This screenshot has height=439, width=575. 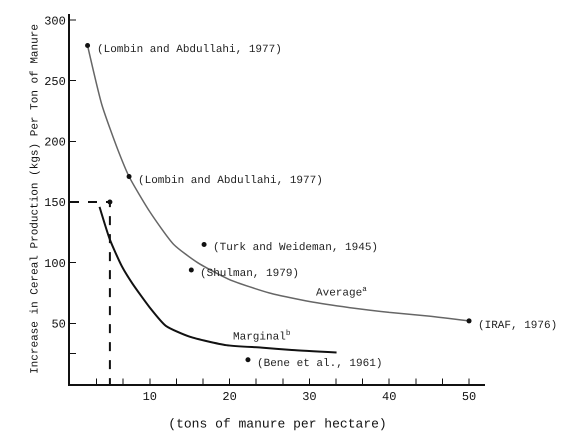 What do you see at coordinates (150, 397) in the screenshot?
I see `x-tick-label: 10` at bounding box center [150, 397].